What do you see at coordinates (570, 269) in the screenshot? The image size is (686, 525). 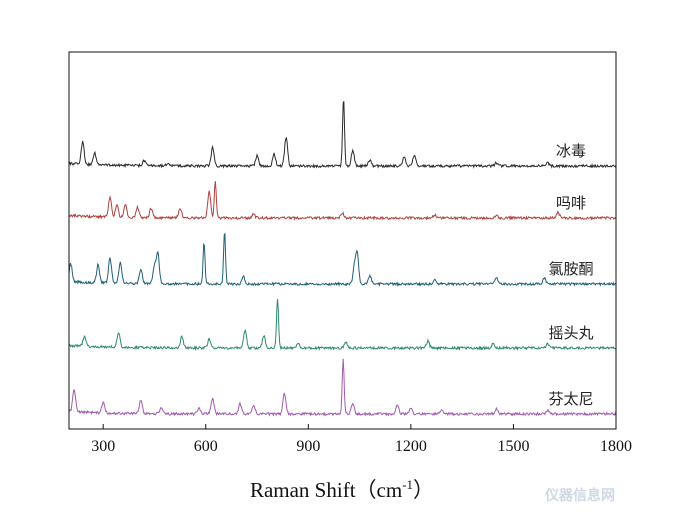 I see `series-label: 氯胺酮` at bounding box center [570, 269].